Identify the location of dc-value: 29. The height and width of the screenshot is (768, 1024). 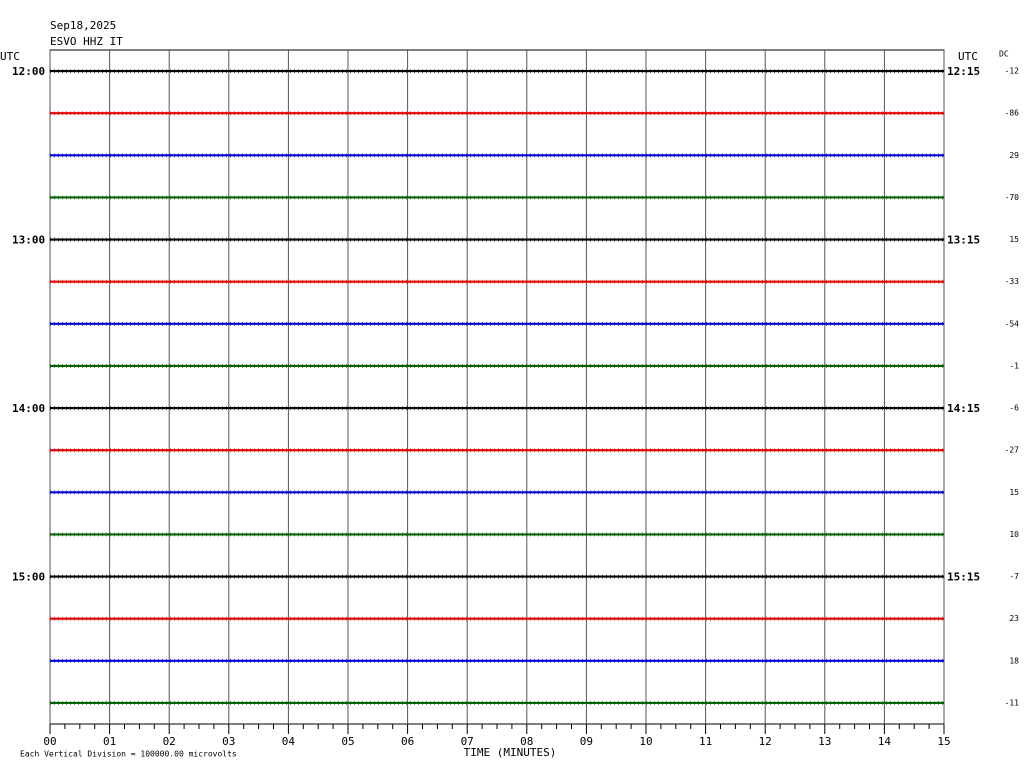
(1014, 155).